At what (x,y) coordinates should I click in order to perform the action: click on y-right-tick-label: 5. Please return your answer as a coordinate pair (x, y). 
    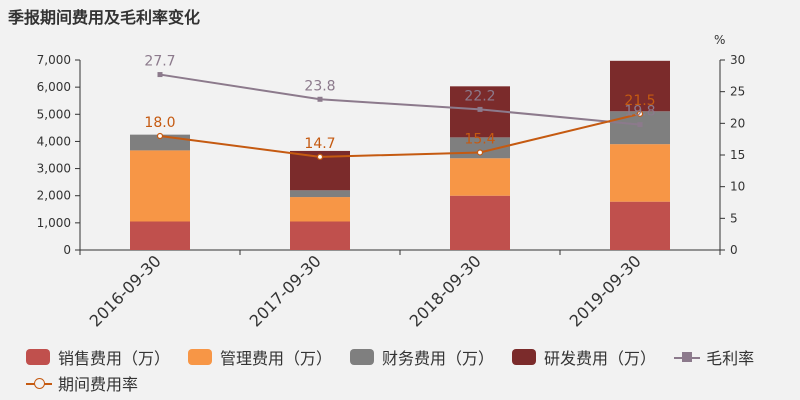
    Looking at the image, I should click on (734, 218).